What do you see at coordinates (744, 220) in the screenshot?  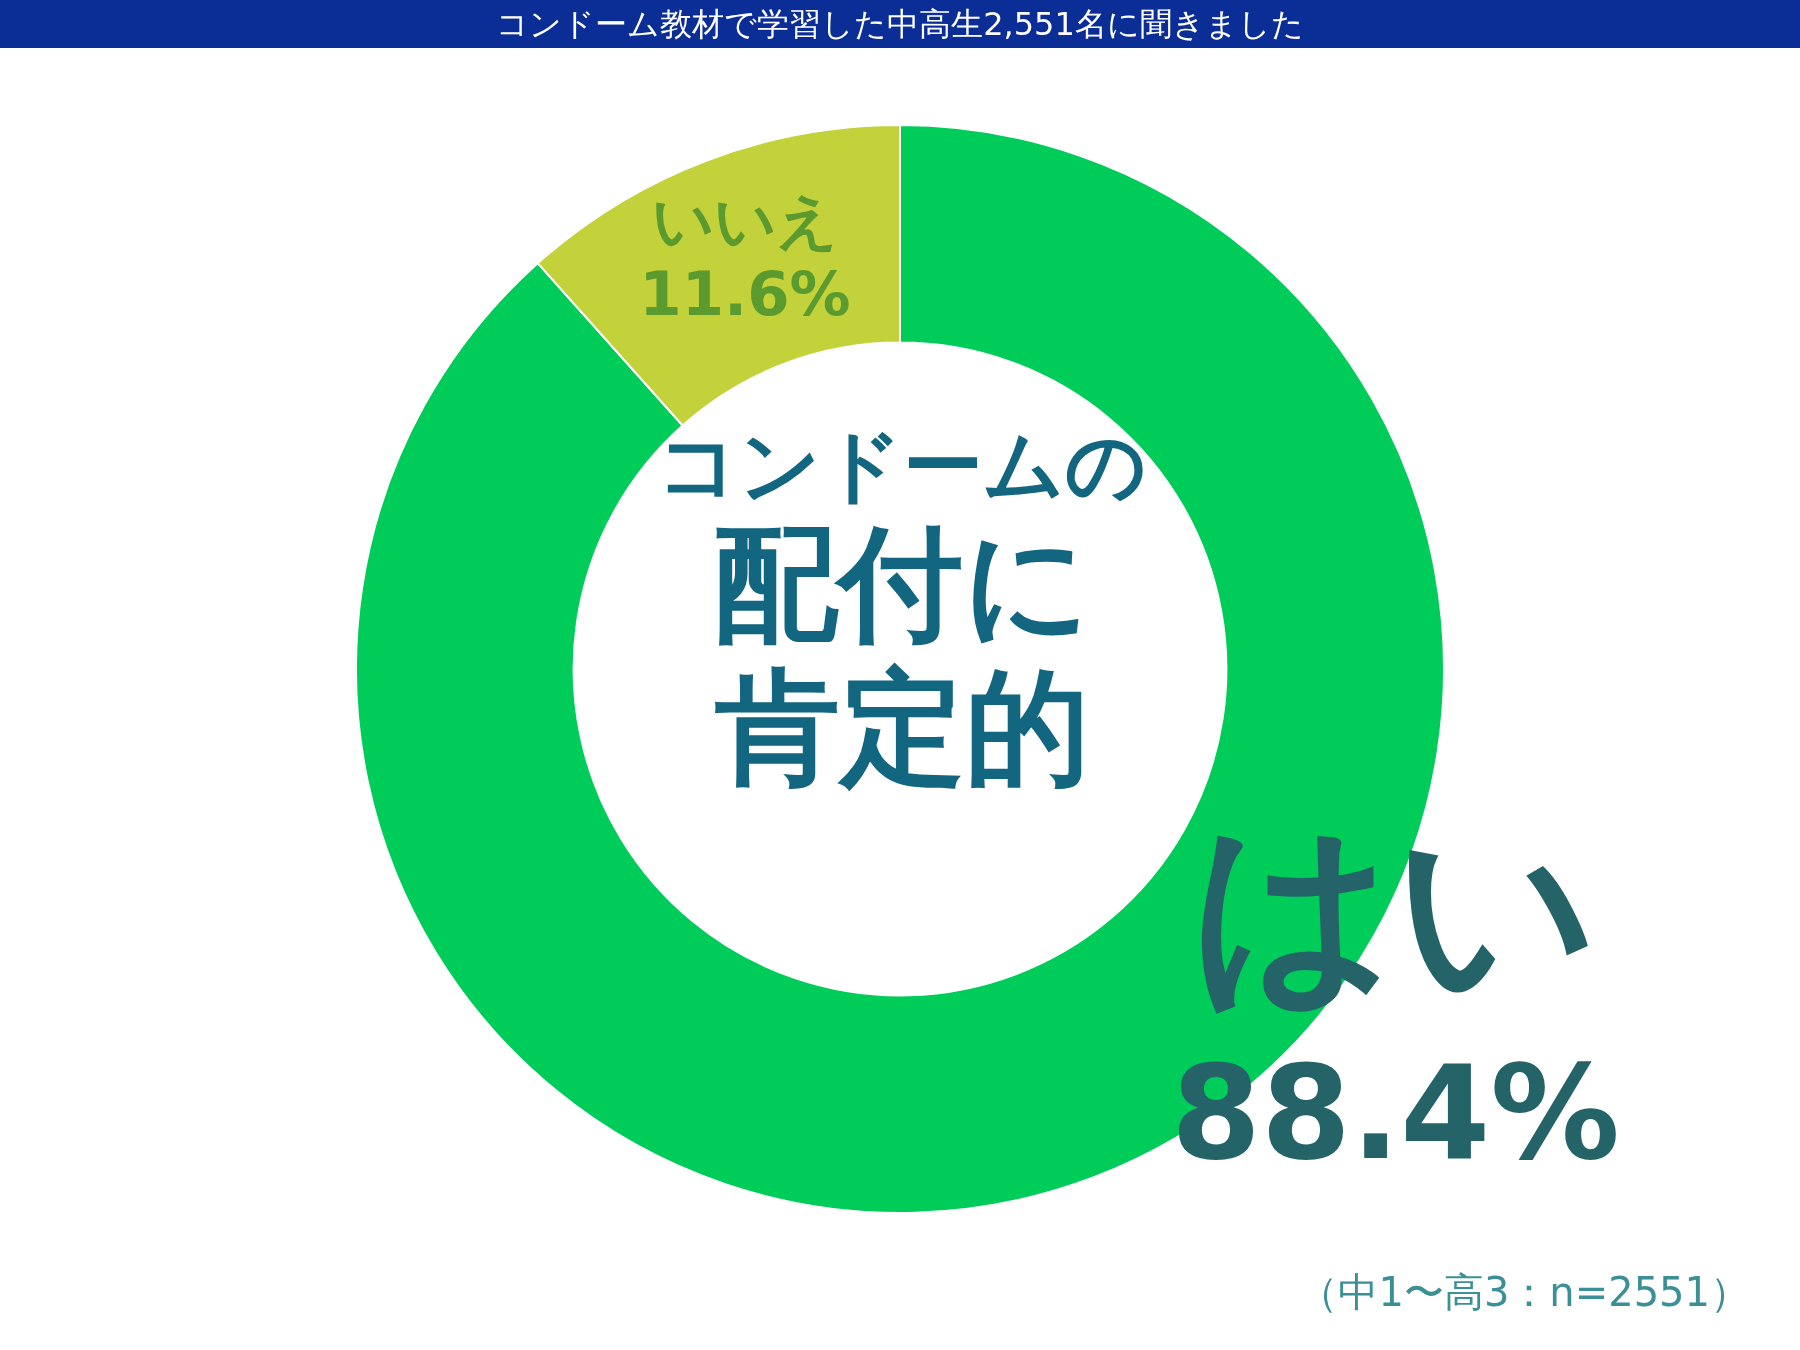 I see `slice-label: いいえ` at bounding box center [744, 220].